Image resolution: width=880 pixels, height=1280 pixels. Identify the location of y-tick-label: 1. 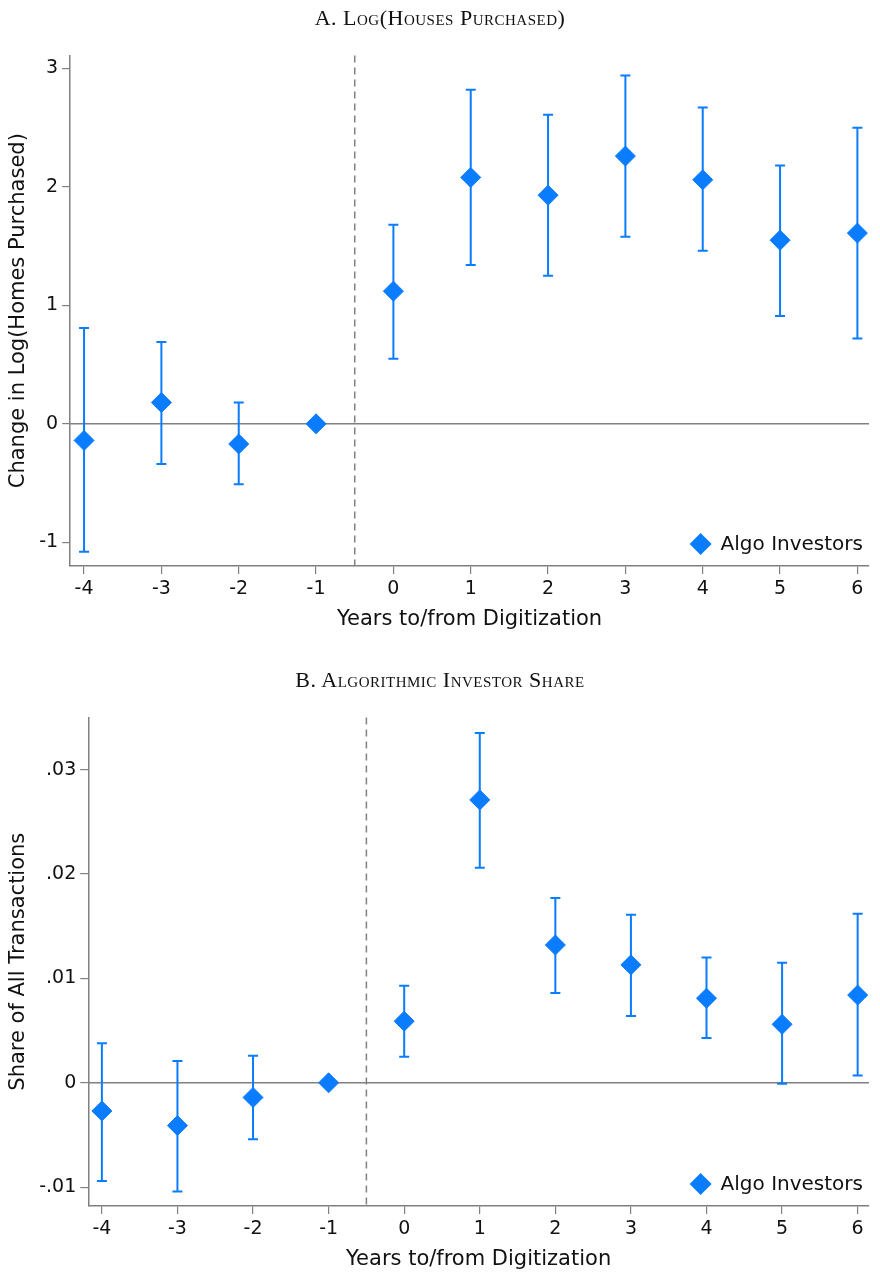
(52, 303).